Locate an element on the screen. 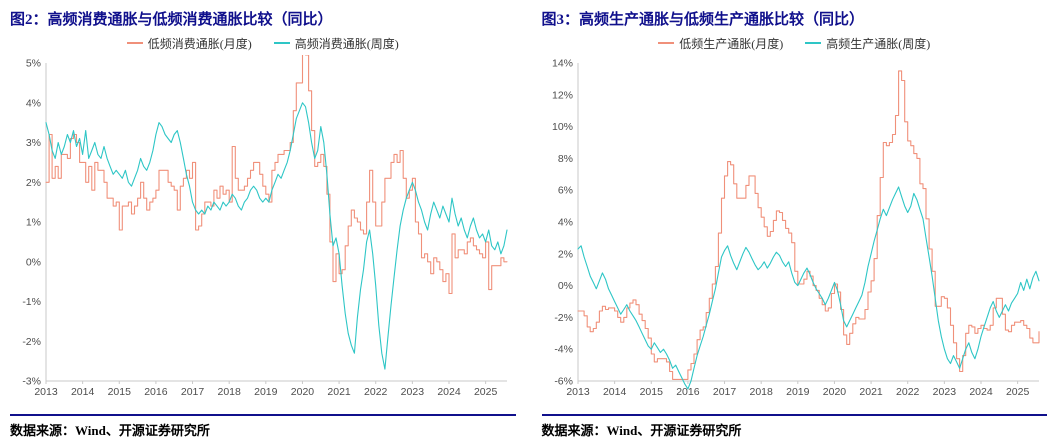  svg-text: -6% is located at coordinates (563, 382).